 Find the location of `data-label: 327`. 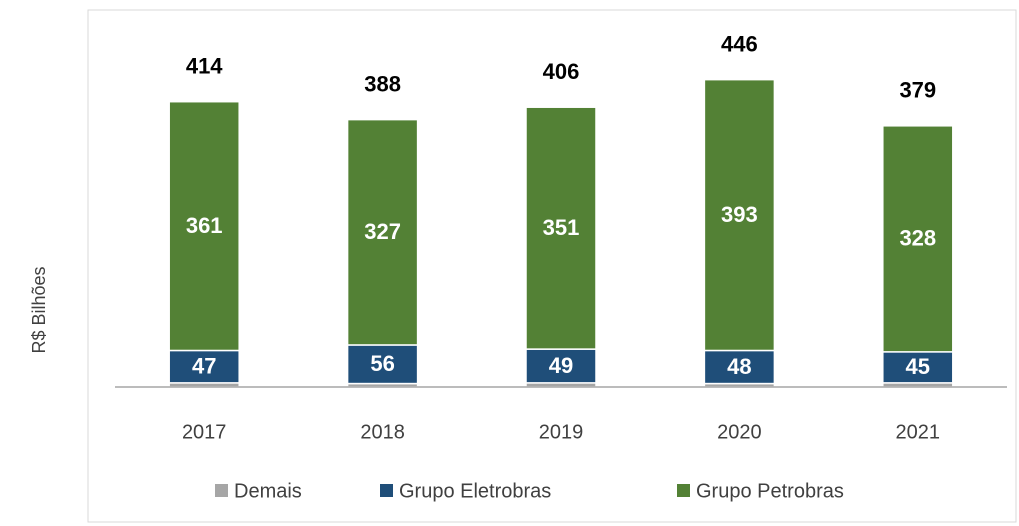

data-label: 327 is located at coordinates (382, 231).